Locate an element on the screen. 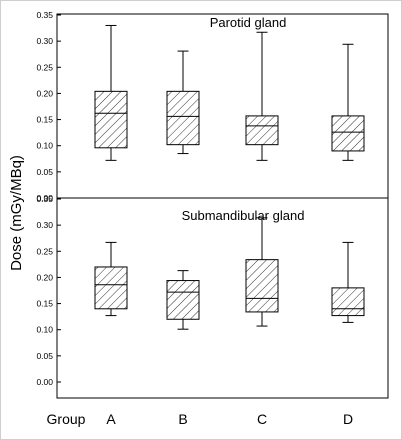 This screenshot has width=402, height=440. panel-title: Submandibular gland is located at coordinates (243, 215).